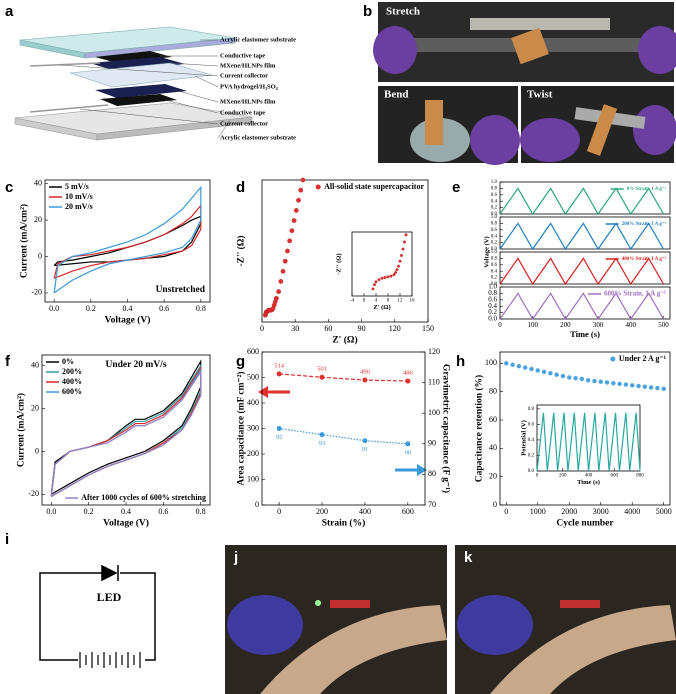 The height and width of the screenshot is (694, 676). I want to click on data-label: 514, so click(279, 365).